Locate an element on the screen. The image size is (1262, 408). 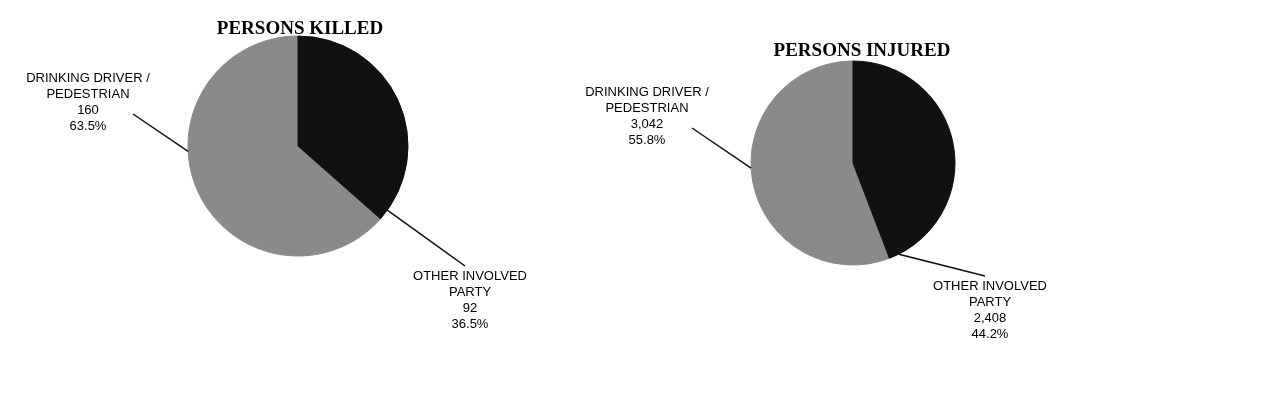
data-label: 2,408 44.2% is located at coordinates (990, 325).